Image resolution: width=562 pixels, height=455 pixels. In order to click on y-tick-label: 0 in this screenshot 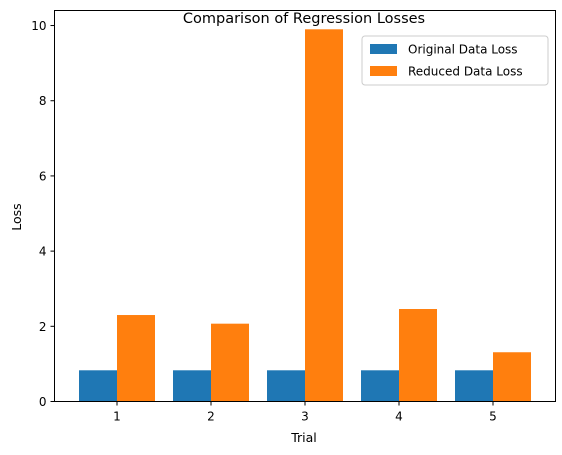, I will do `click(43, 402)`.